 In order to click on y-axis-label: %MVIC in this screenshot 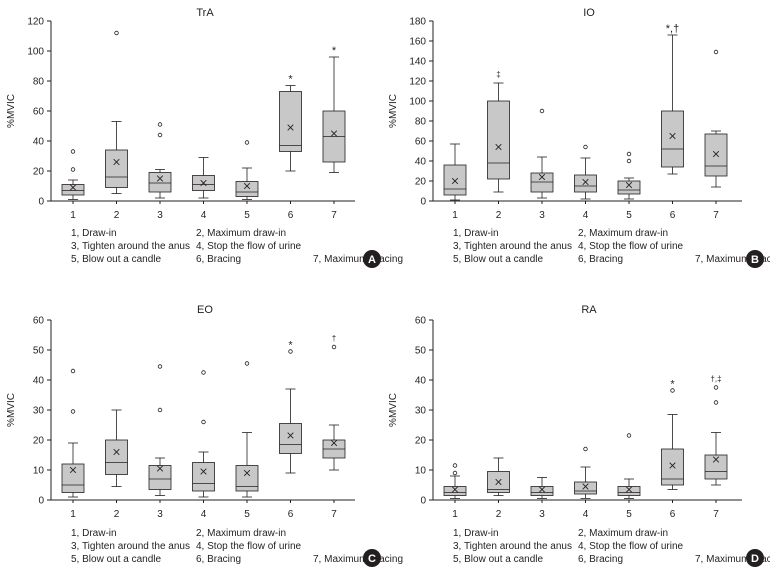, I will do `click(11, 111)`.